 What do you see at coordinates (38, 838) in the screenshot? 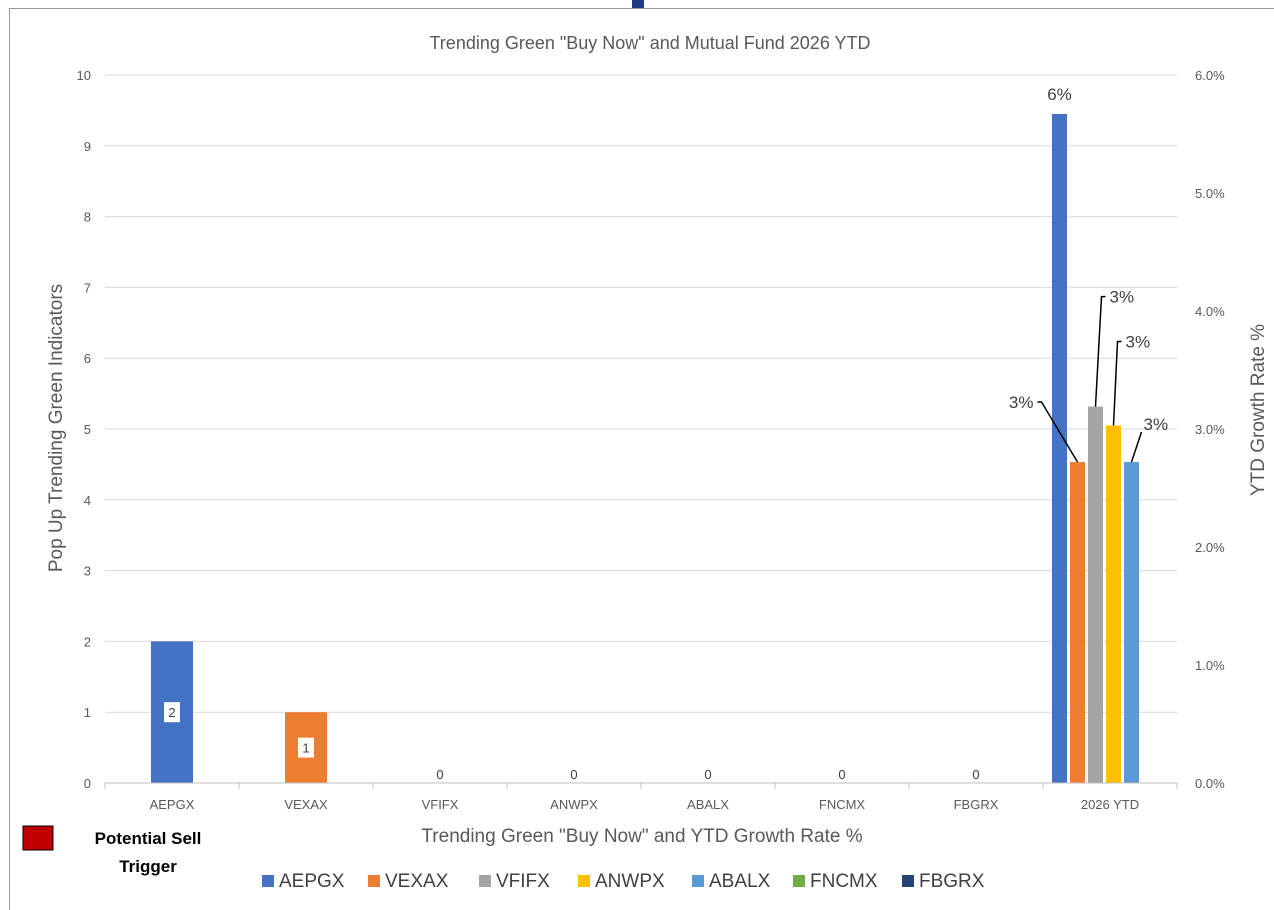
I see `sell-trigger-swatch` at bounding box center [38, 838].